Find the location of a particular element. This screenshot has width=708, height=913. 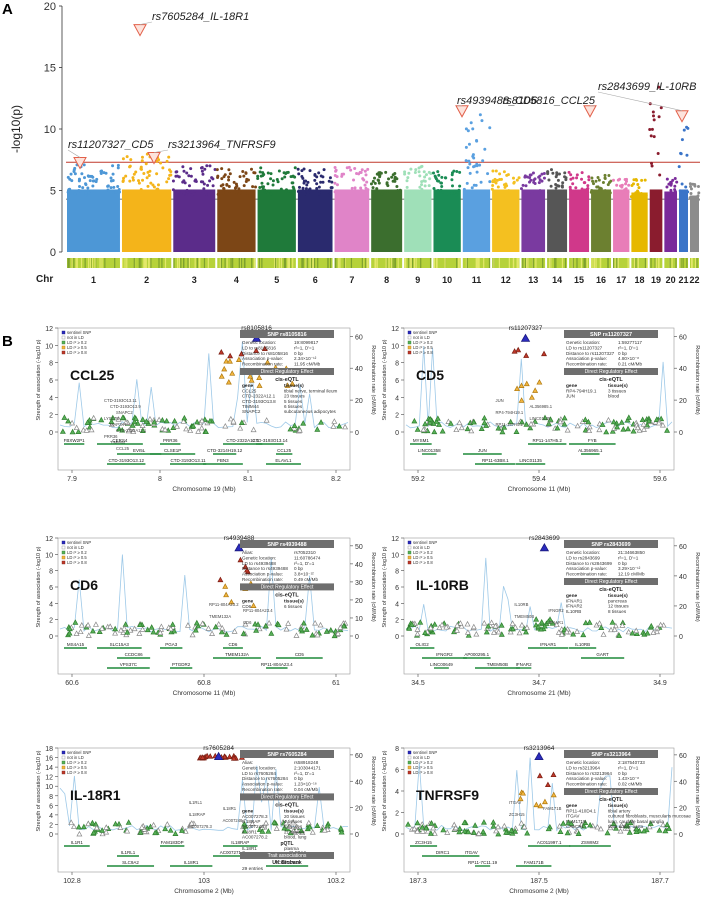

info-value: 0.02 cM/Mb is located at coordinates (630, 784).